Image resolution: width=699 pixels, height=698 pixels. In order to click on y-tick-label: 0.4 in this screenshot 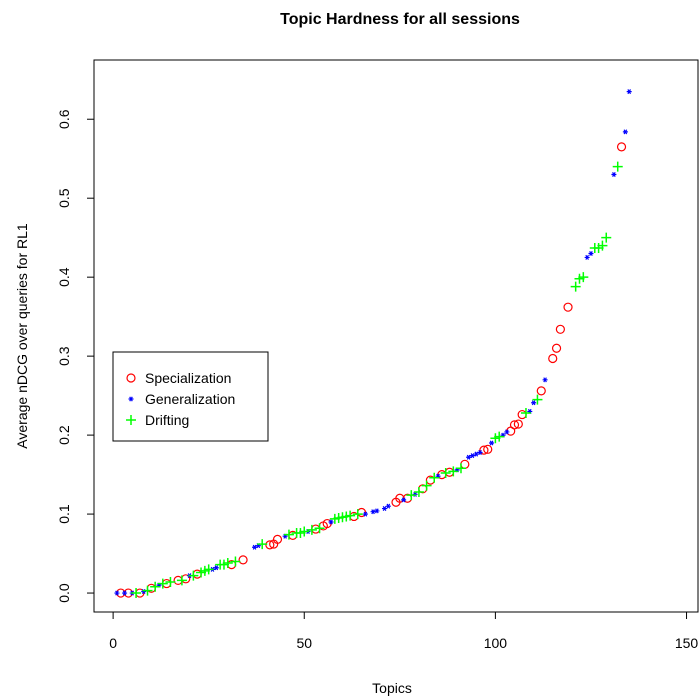, I will do `click(64, 277)`.